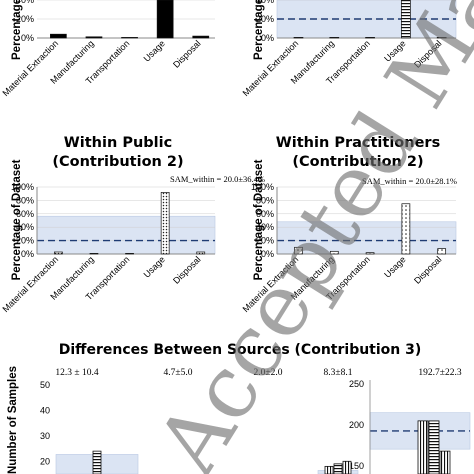 Image resolution: width=474 pixels, height=474 pixels. I want to click on within-public-ytick-label: 40%, so click(25, 227).